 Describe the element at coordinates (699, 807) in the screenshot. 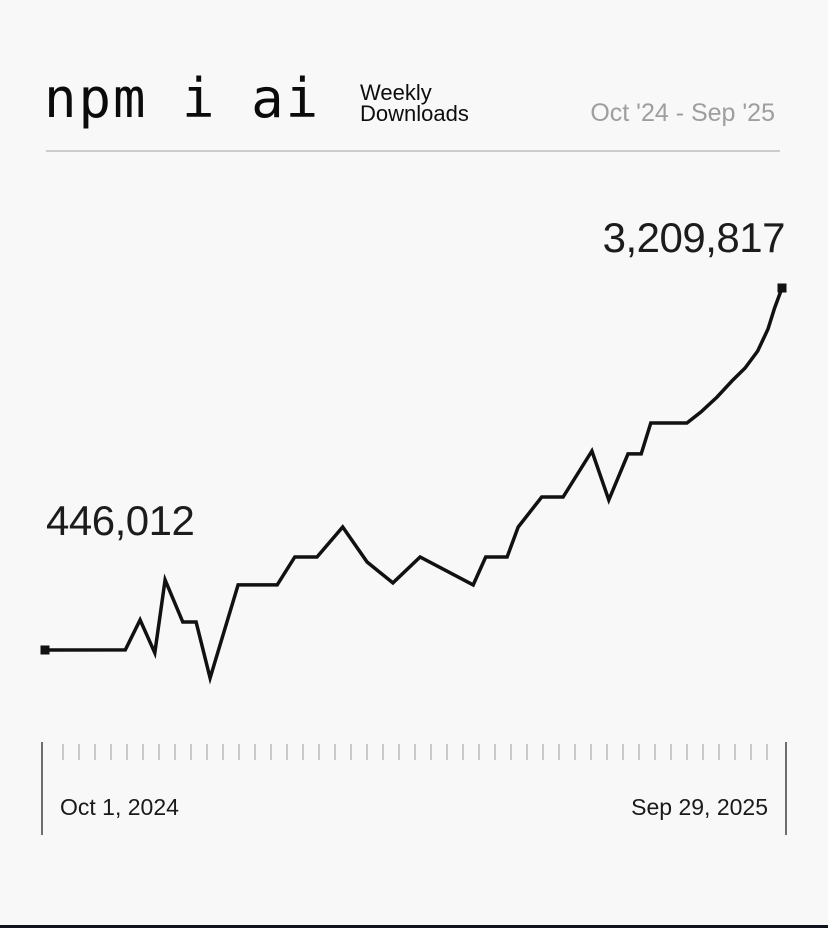

I see `axis-end-date-label: Sep 29, 2025` at that location.